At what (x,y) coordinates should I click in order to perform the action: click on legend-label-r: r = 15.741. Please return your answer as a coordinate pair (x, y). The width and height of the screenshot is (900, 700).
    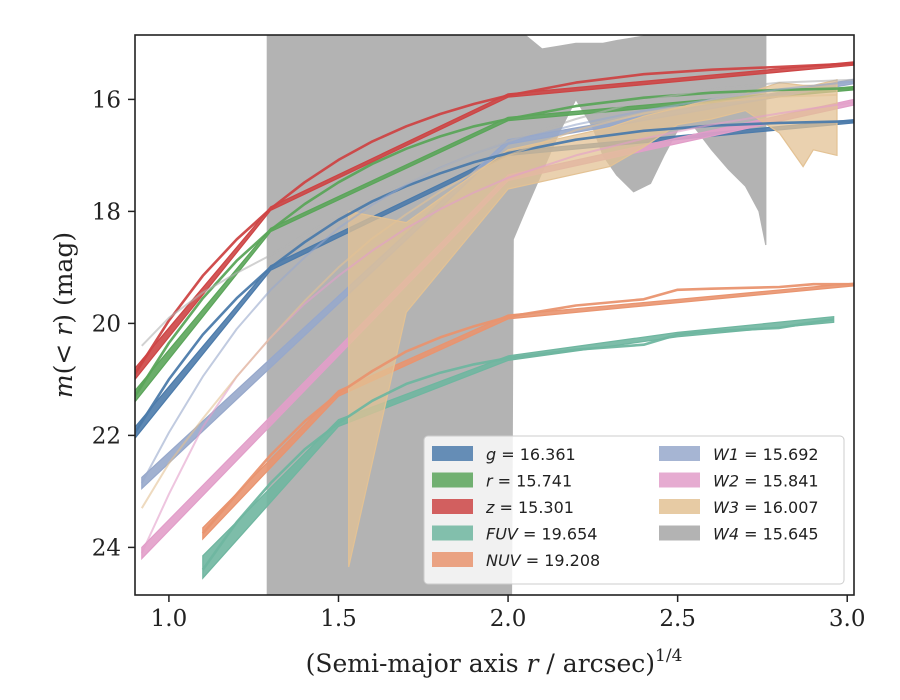
    Looking at the image, I should click on (529, 481).